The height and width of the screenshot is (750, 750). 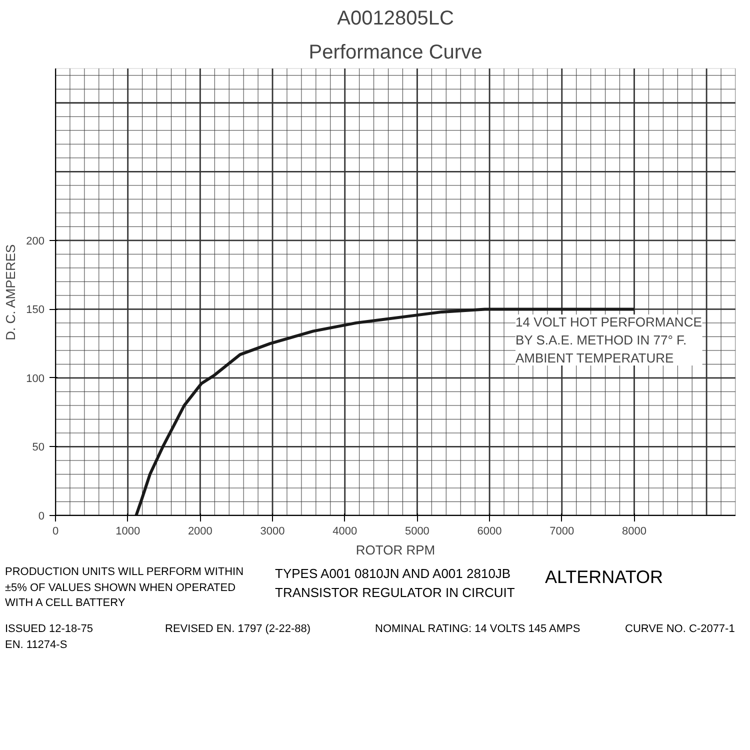 I want to click on annotation: 14 VOLT HOT PERFORMANCE BY S.A.E. METHOD IN 77° F. AMBIENT TEMPERATURE, so click(x=609, y=340).